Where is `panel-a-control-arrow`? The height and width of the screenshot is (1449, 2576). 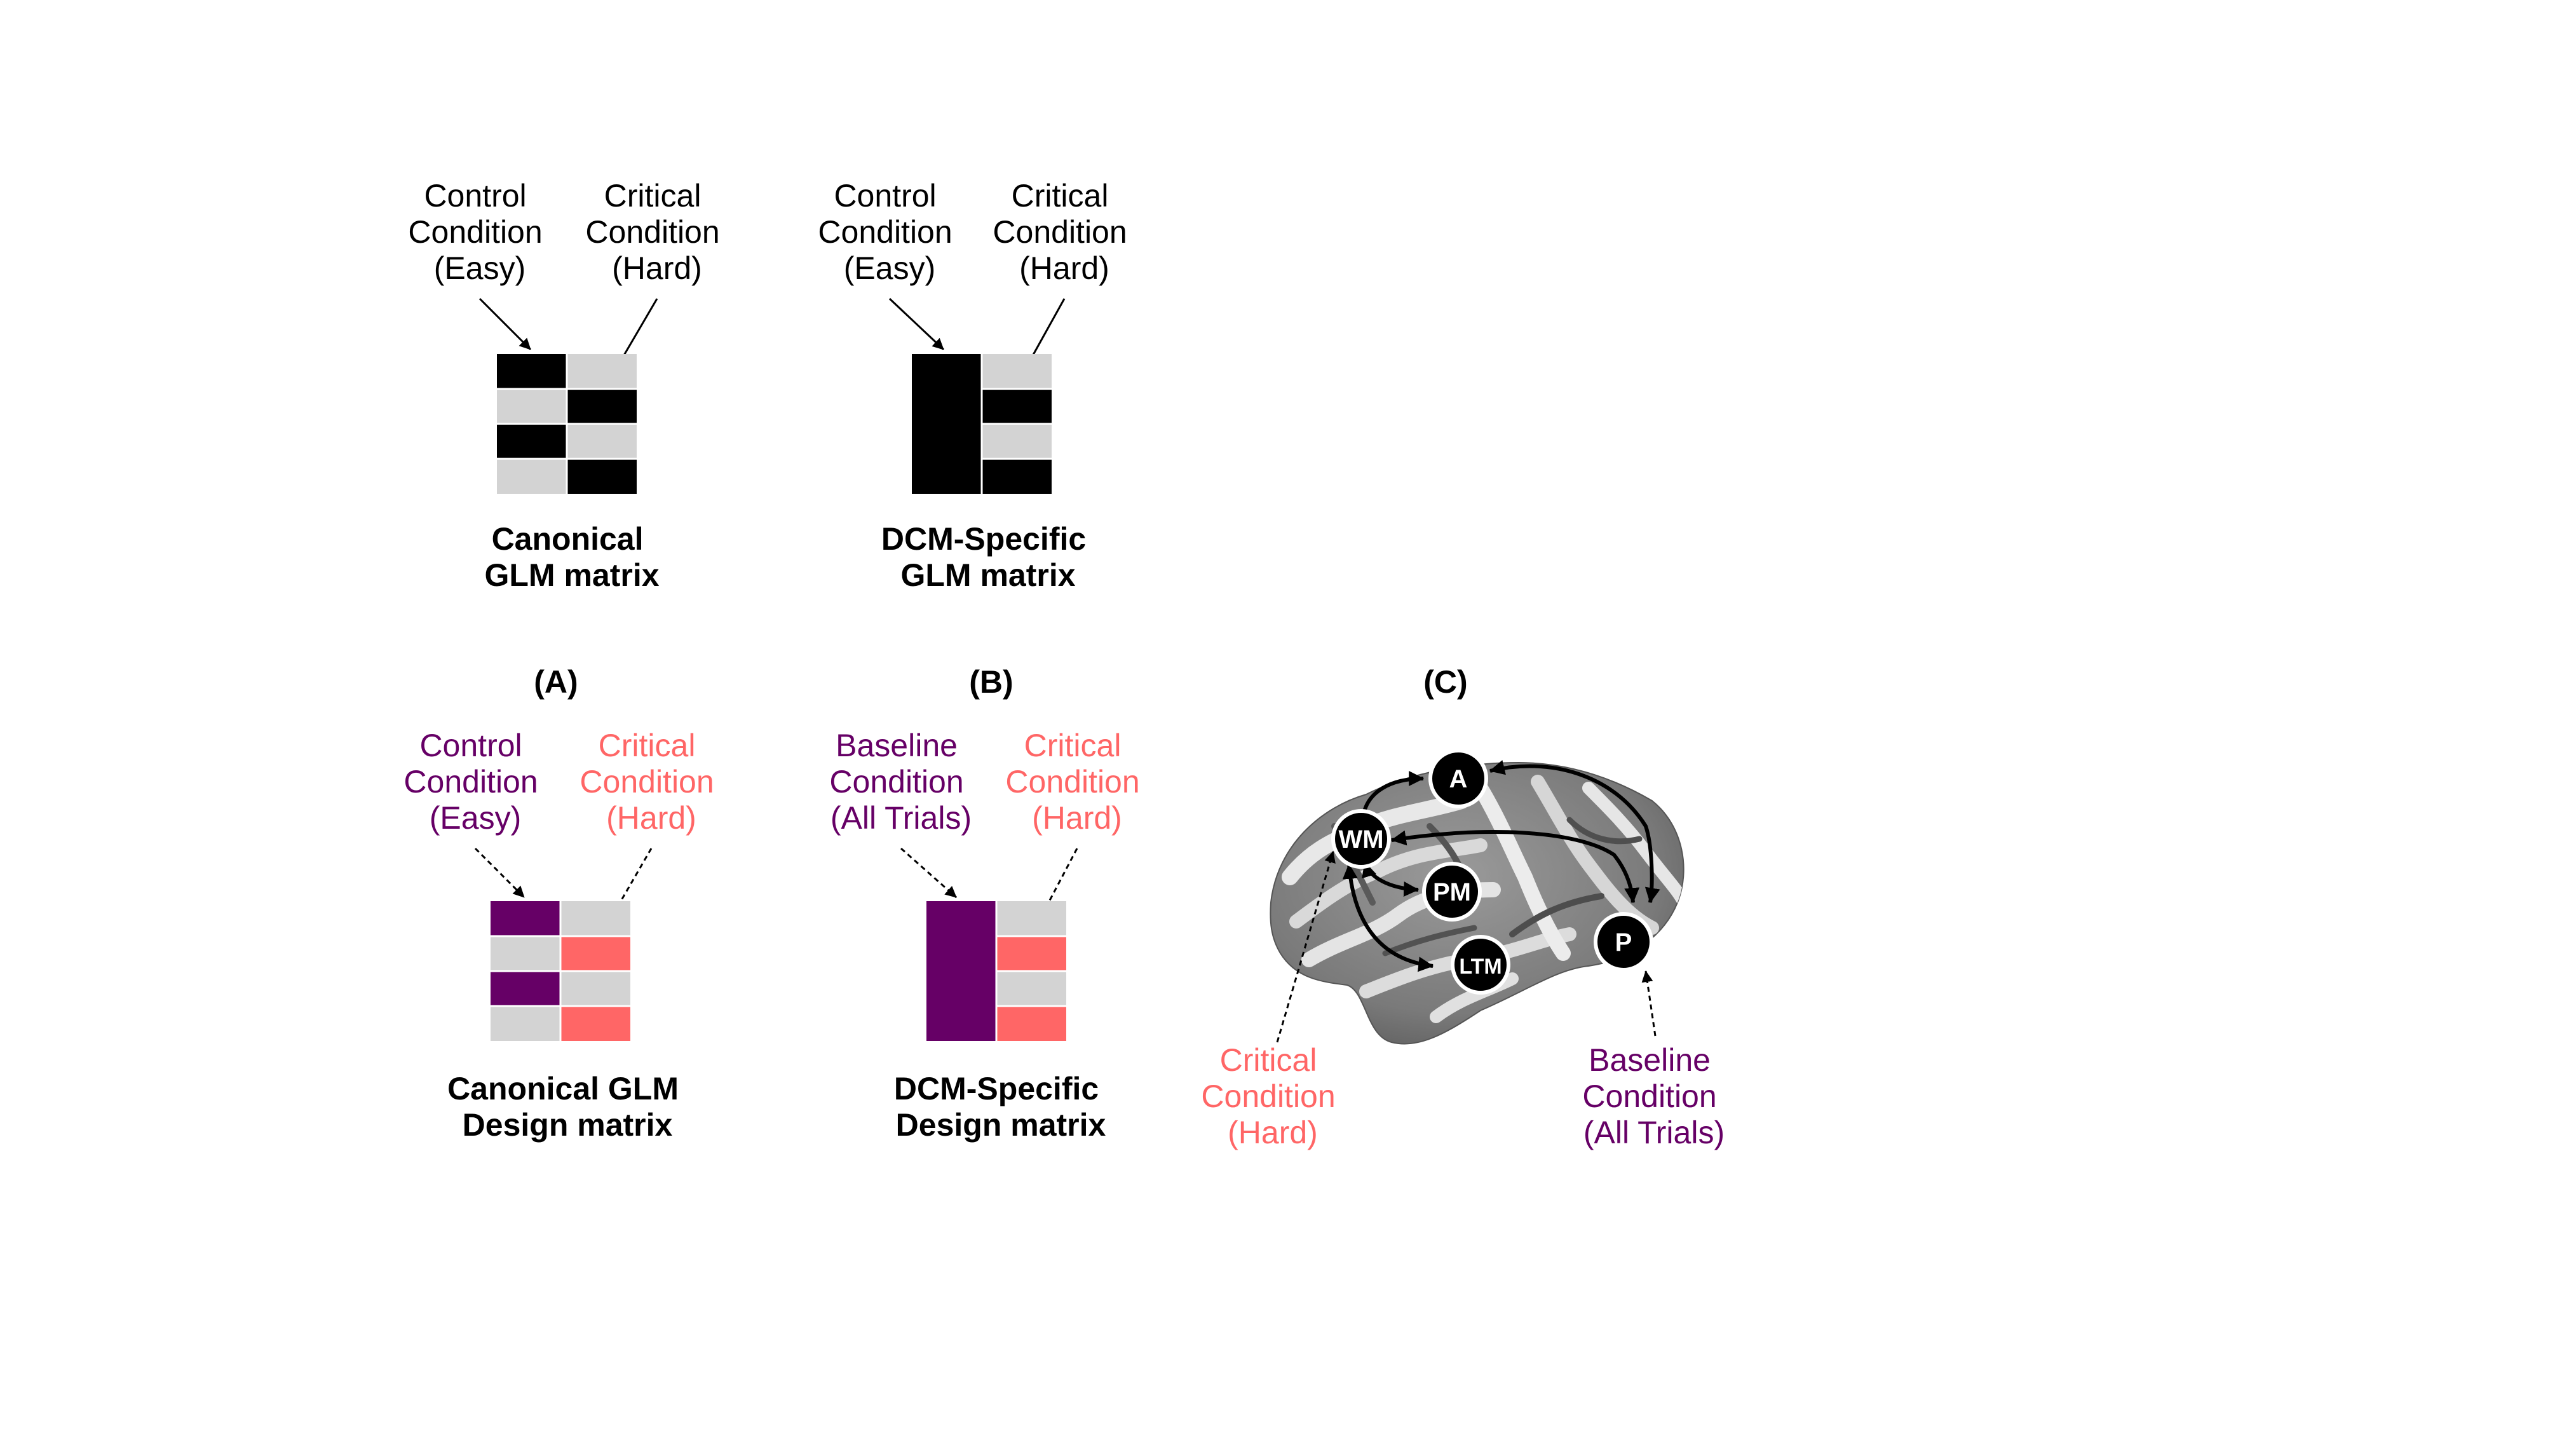
panel-a-control-arrow is located at coordinates (499, 873).